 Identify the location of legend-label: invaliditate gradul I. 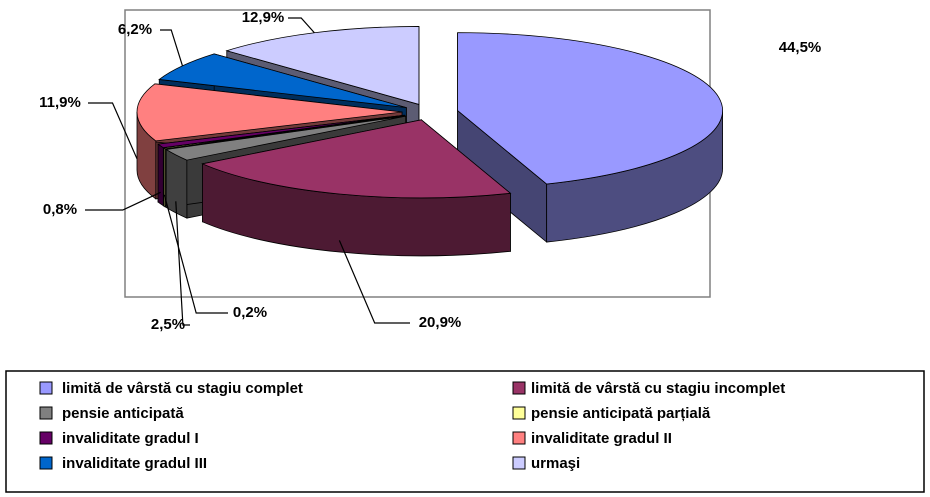
(130, 438).